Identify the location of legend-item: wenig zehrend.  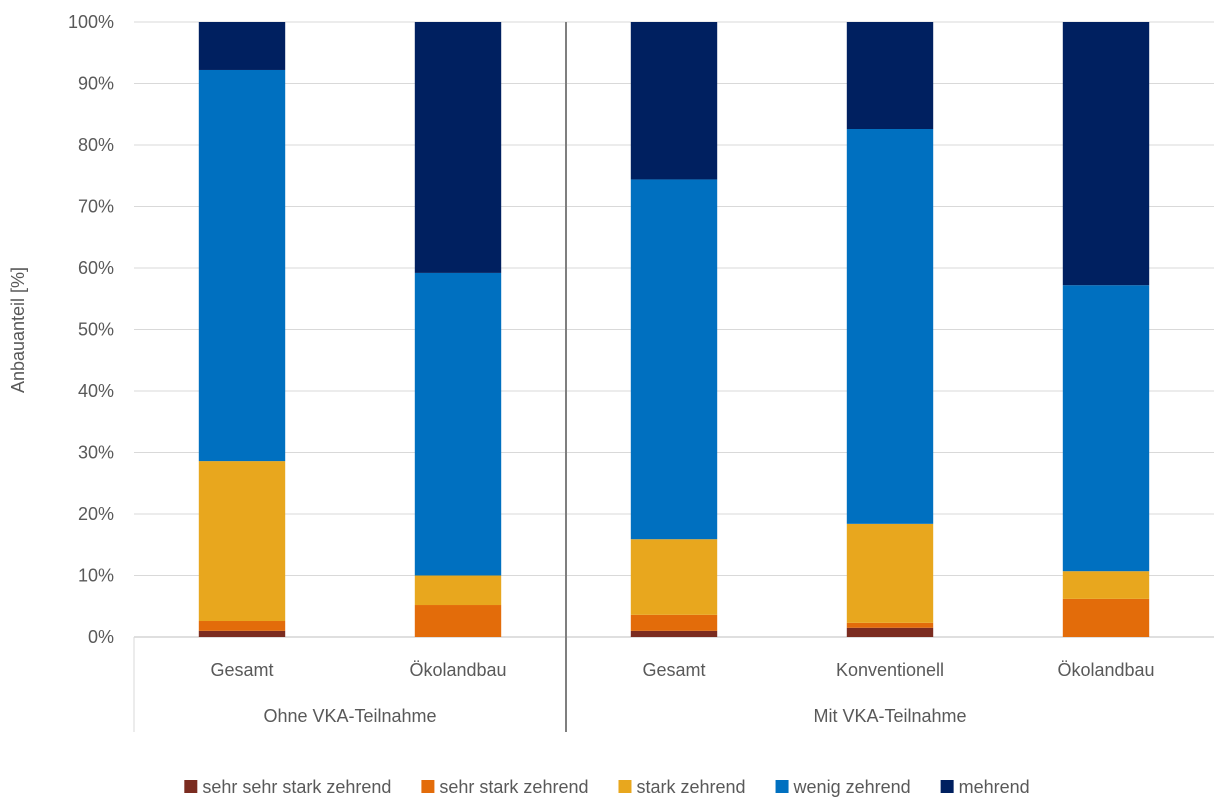
(843, 787).